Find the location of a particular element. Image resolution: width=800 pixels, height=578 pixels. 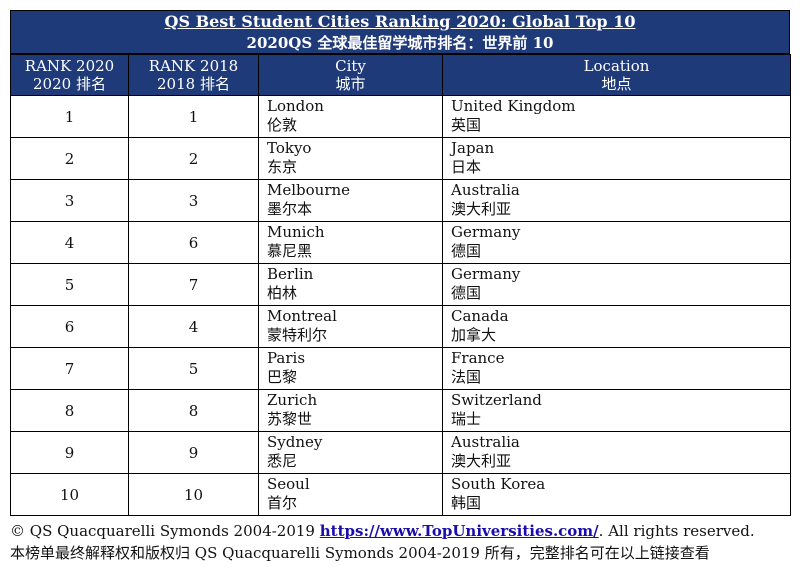

table-row: 1 1 London 伦敦 United Kingdom 英国 is located at coordinates (400, 116).